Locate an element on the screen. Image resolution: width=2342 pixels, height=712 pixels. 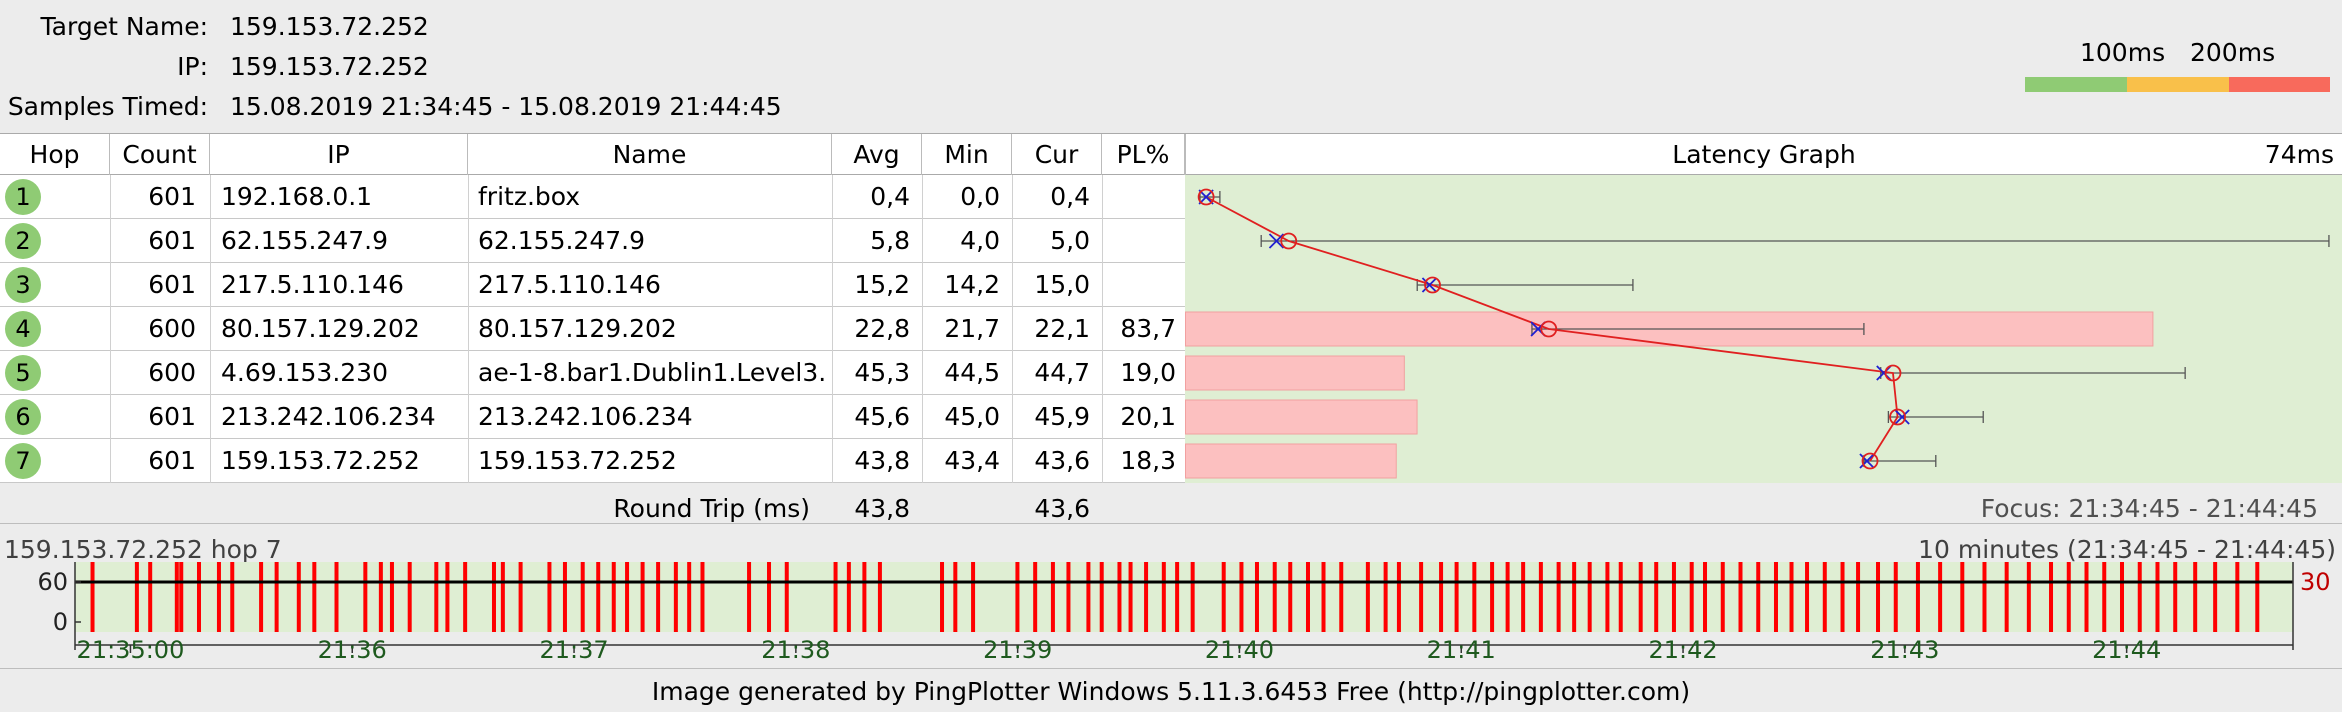
col-header-pl: PL% is located at coordinates (1143, 155).